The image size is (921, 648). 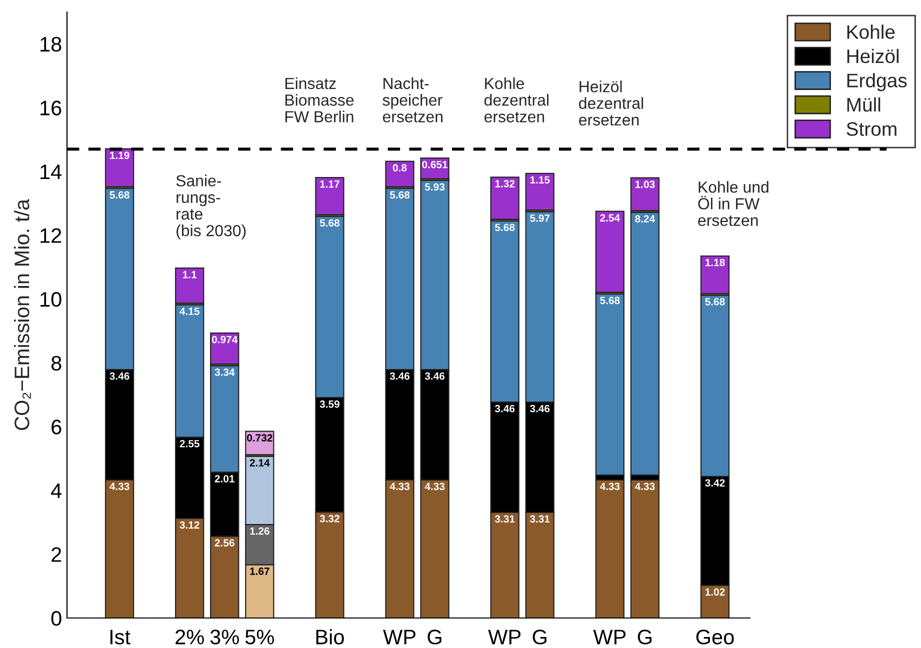 I want to click on data-label: 3.34, so click(x=224, y=372).